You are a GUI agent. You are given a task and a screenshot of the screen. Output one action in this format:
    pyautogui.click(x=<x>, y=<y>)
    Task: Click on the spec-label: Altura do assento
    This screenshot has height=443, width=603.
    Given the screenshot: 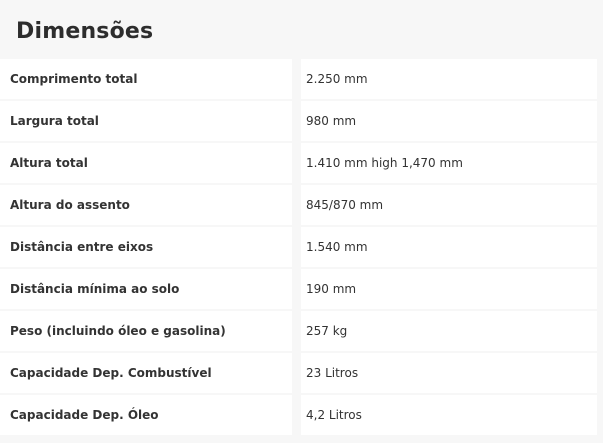 What is the action you would take?
    pyautogui.click(x=146, y=205)
    